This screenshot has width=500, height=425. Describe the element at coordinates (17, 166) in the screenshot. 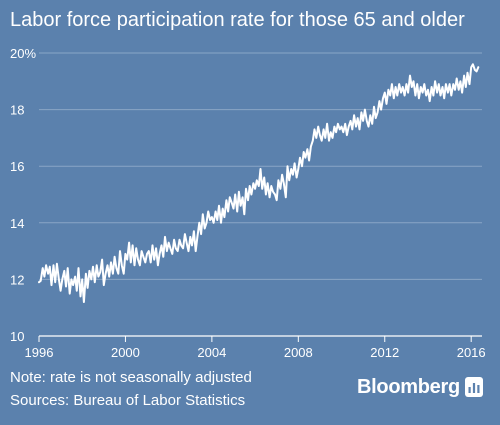

I see `y-tick-label: 16` at that location.